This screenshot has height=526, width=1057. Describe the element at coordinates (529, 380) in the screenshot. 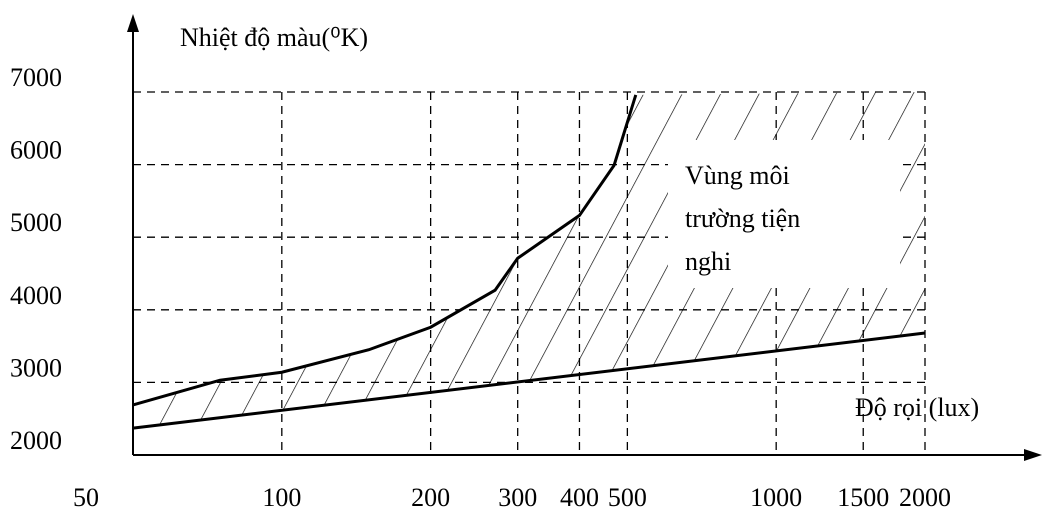

I see `line` at that location.